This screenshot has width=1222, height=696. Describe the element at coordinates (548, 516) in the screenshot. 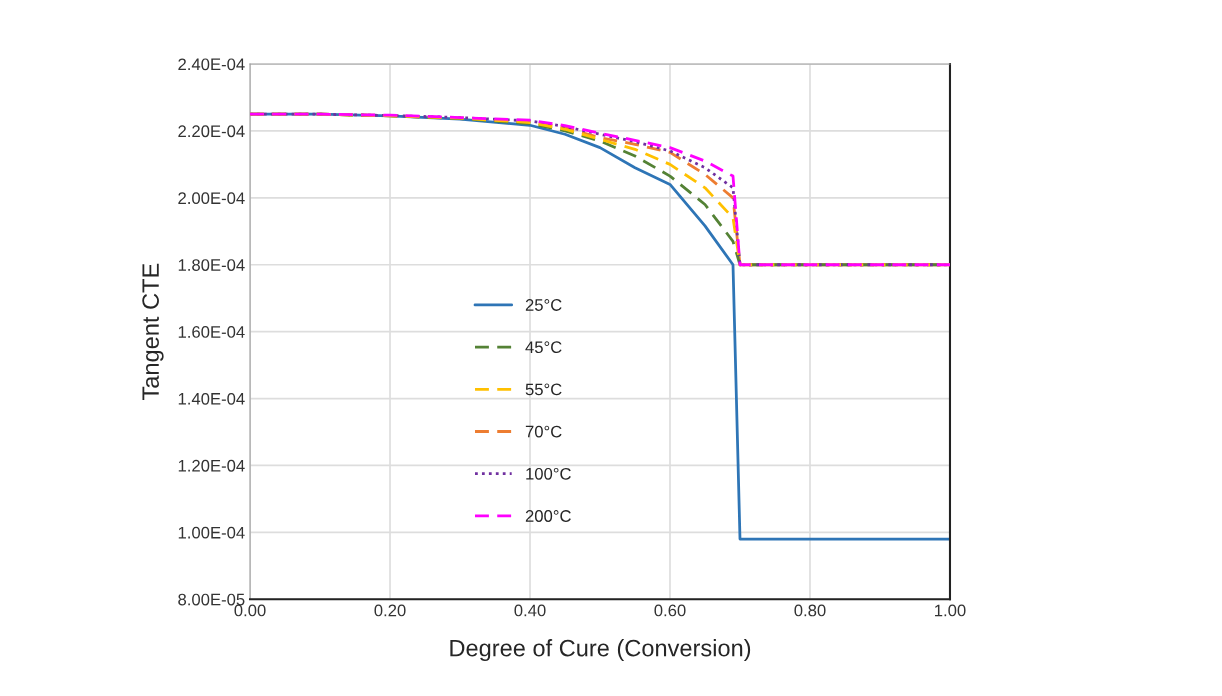

I see `legend-label: 200°C` at that location.